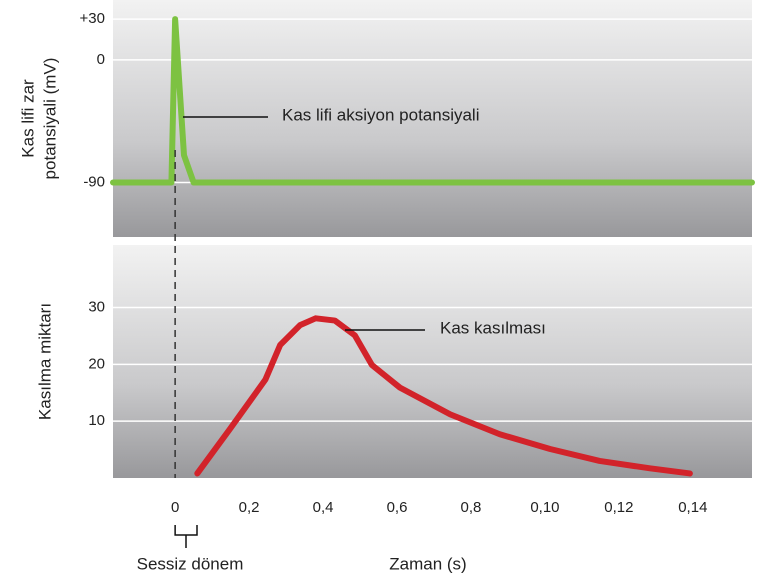 The width and height of the screenshot is (760, 583). I want to click on x-axis-label: Zaman (s), so click(427, 563).